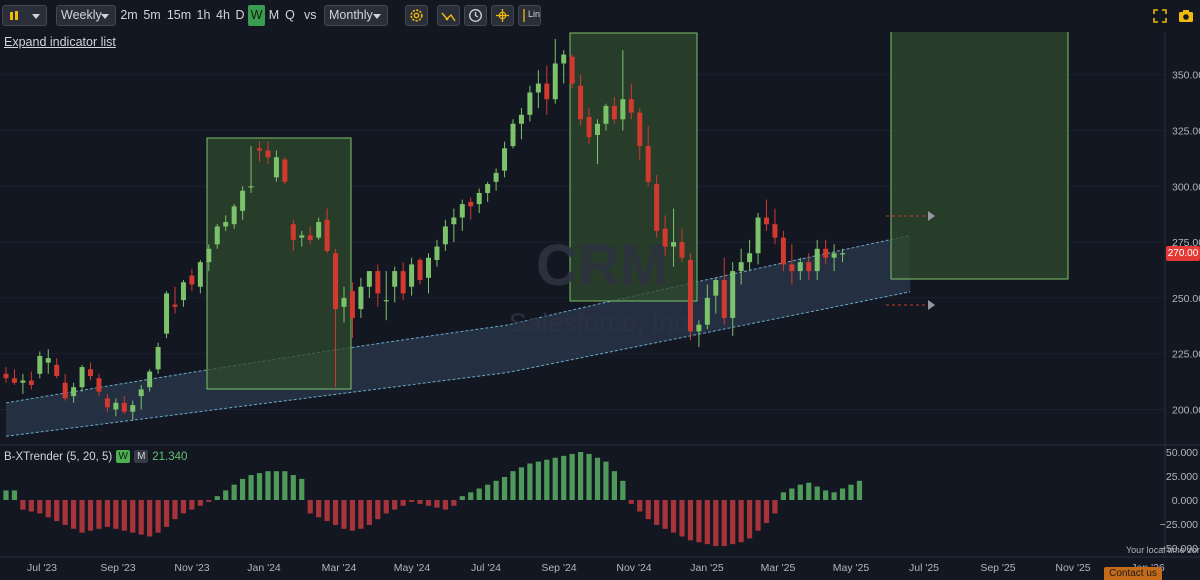 Image resolution: width=1200 pixels, height=580 pixels. What do you see at coordinates (141, 456) in the screenshot?
I see `indicator-tag-m: M` at bounding box center [141, 456].